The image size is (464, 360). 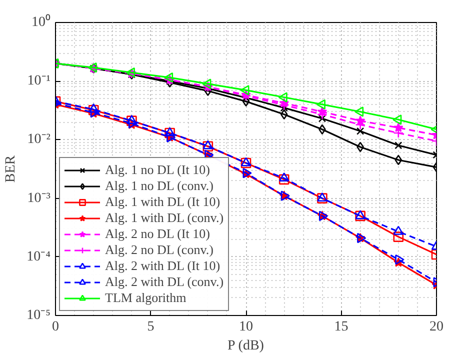 I want to click on y-tick-label: 10⁰, so click(x=41, y=22).